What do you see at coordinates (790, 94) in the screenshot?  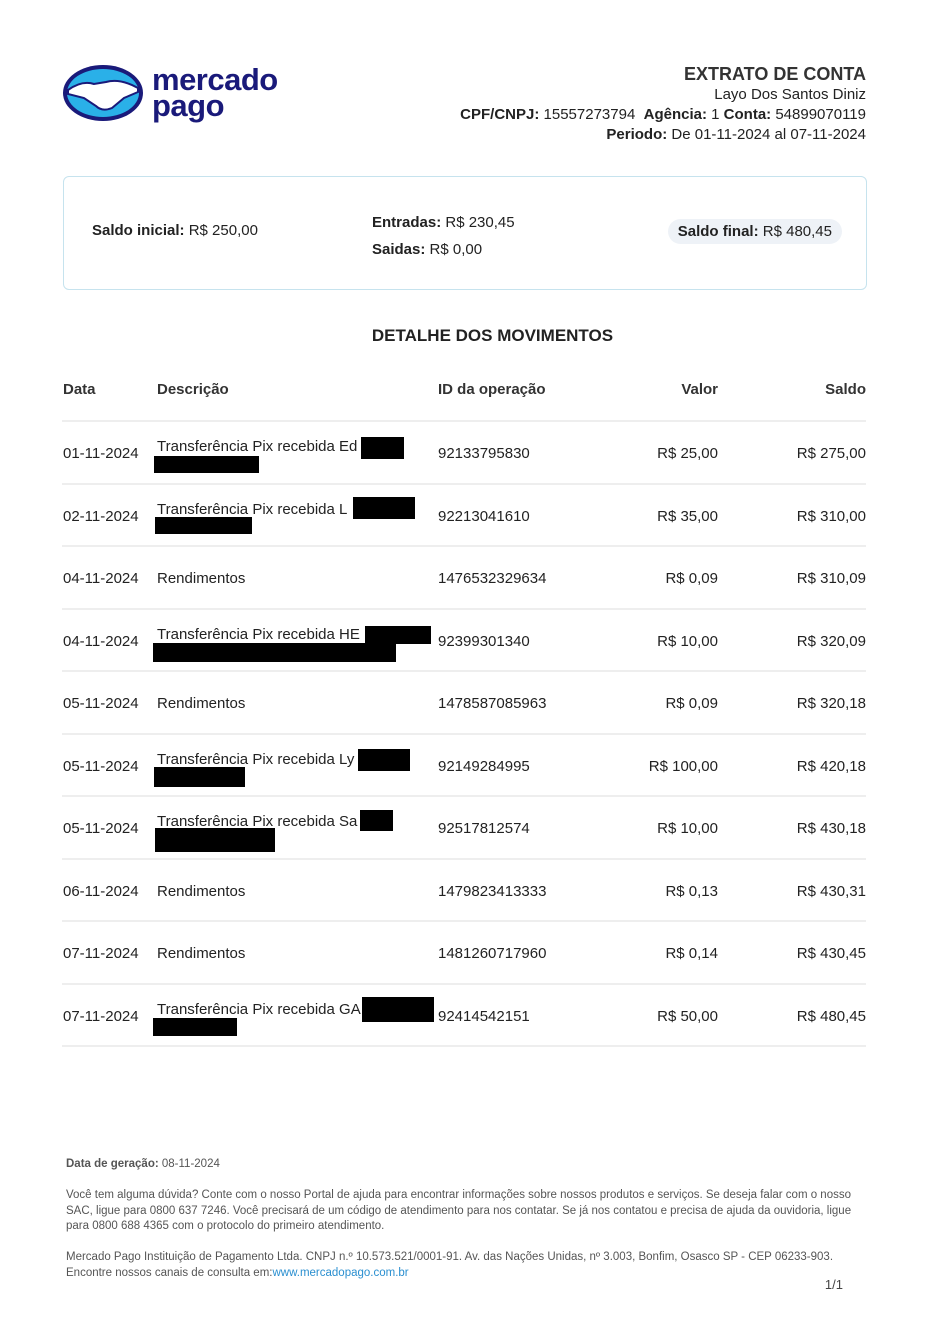 I see `account-holder: Layo Dos Santos Diniz` at bounding box center [790, 94].